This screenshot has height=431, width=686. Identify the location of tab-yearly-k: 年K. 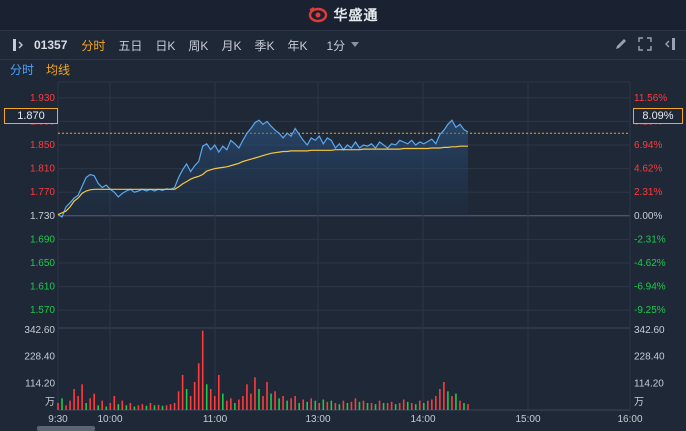
(297, 45).